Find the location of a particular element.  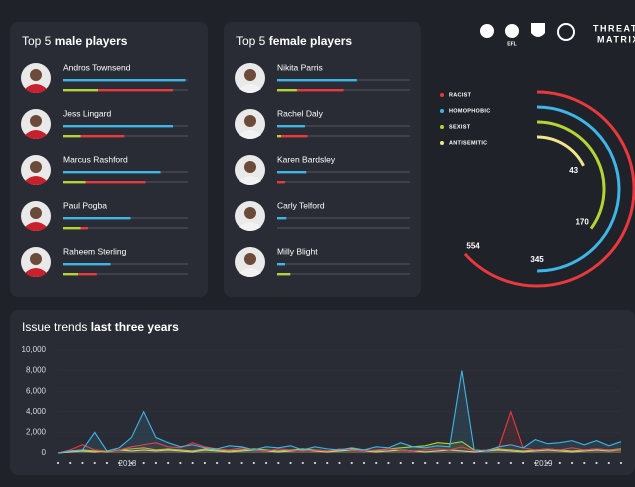

title-prefix: Issue trends is located at coordinates (56, 327).